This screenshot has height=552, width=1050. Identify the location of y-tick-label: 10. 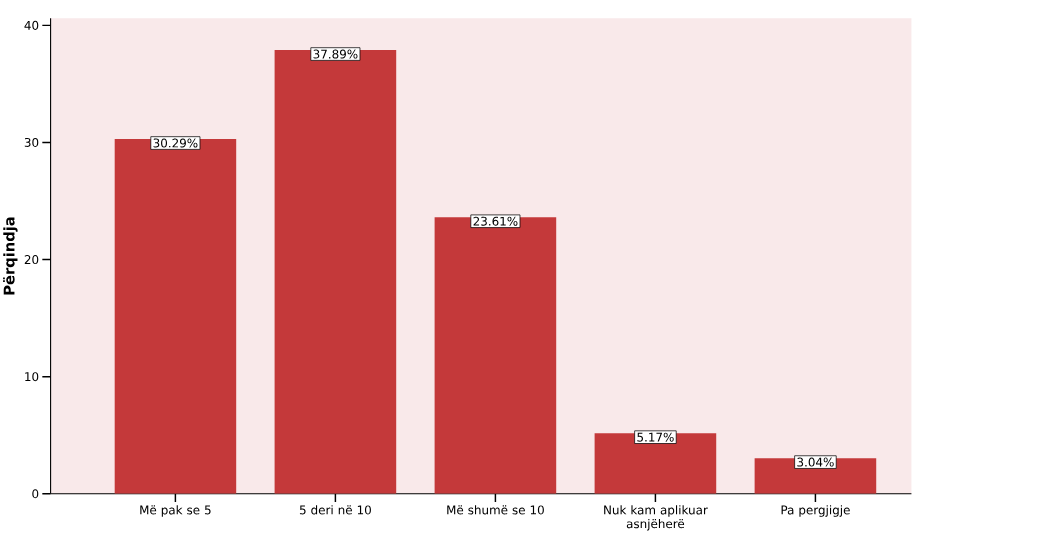
(32, 376).